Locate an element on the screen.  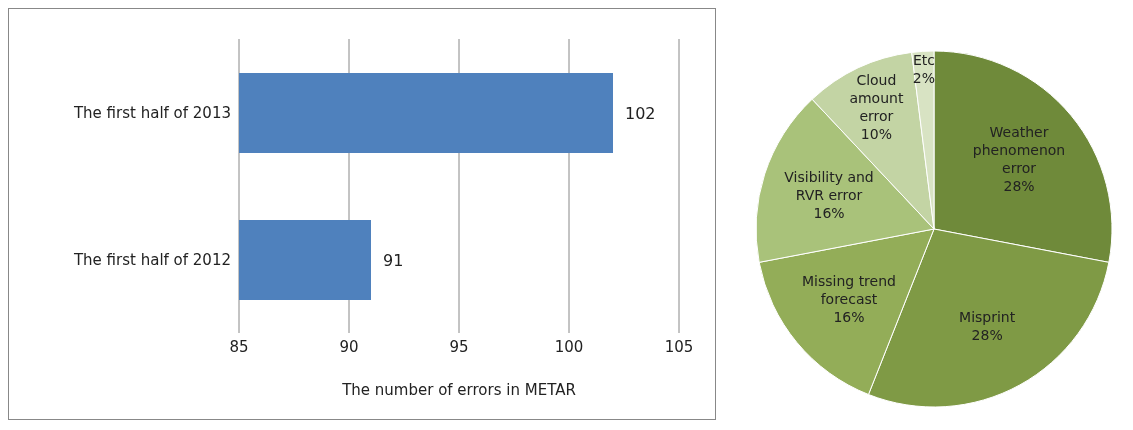
x-tick-label: 95 is located at coordinates (459, 346).